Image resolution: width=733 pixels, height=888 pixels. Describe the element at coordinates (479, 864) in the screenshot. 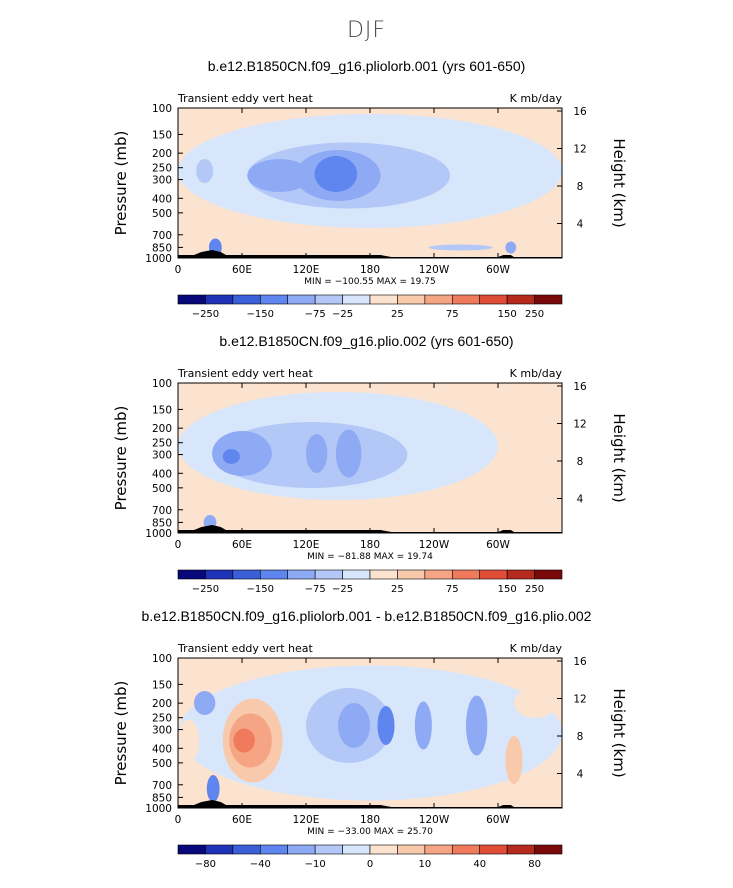

I see `colorbar-label: 40` at that location.